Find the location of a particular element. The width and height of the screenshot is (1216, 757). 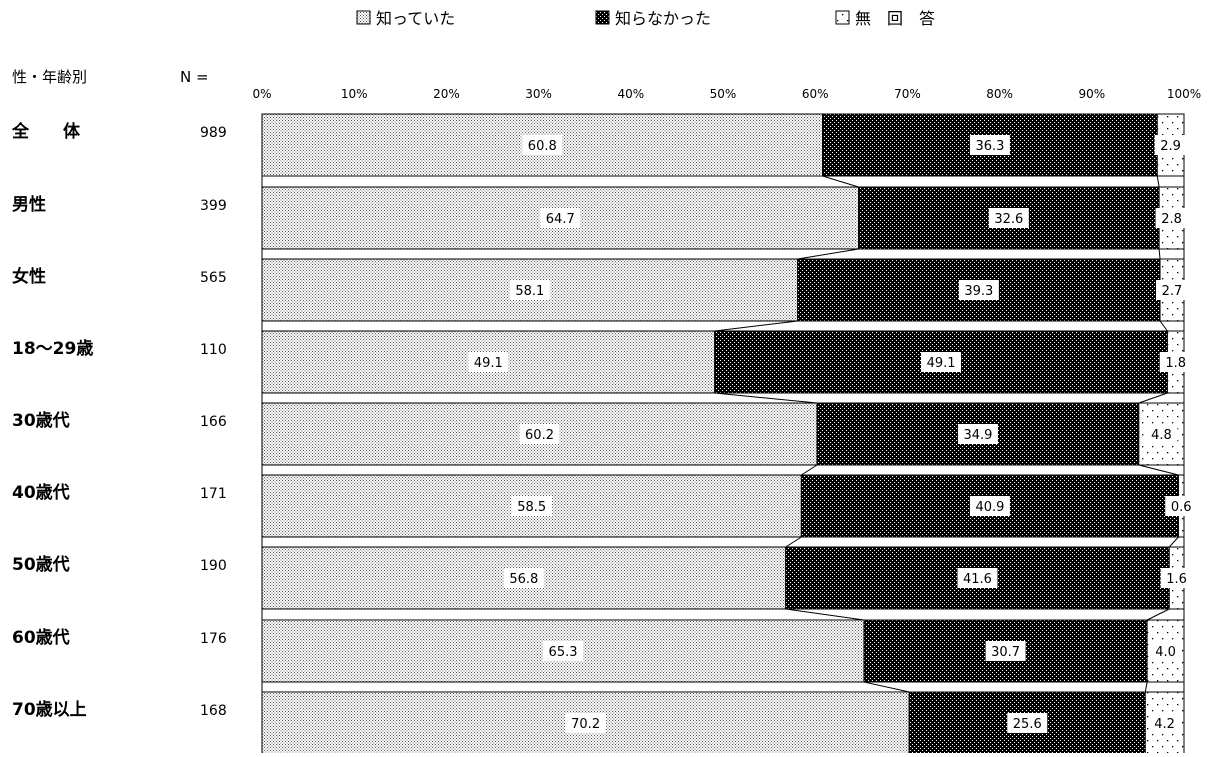

x-axis-ticks: 0% 10% 20% 30% 40% 50% 60% 70% 80% 90% 100% is located at coordinates (726, 94).